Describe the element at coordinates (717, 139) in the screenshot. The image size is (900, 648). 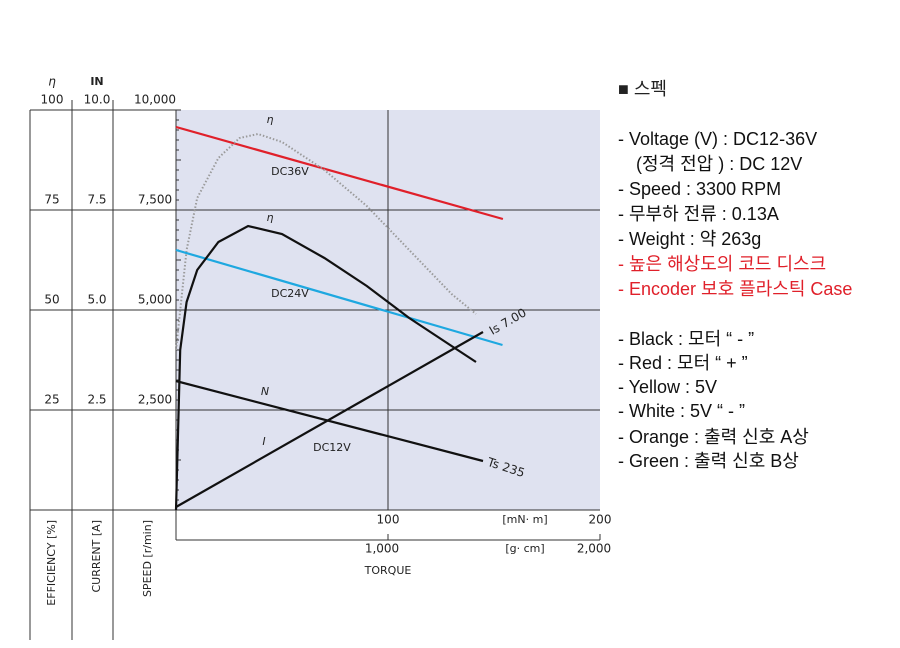
I see `spec-item: - Voltage (V) : DC12-36V` at that location.